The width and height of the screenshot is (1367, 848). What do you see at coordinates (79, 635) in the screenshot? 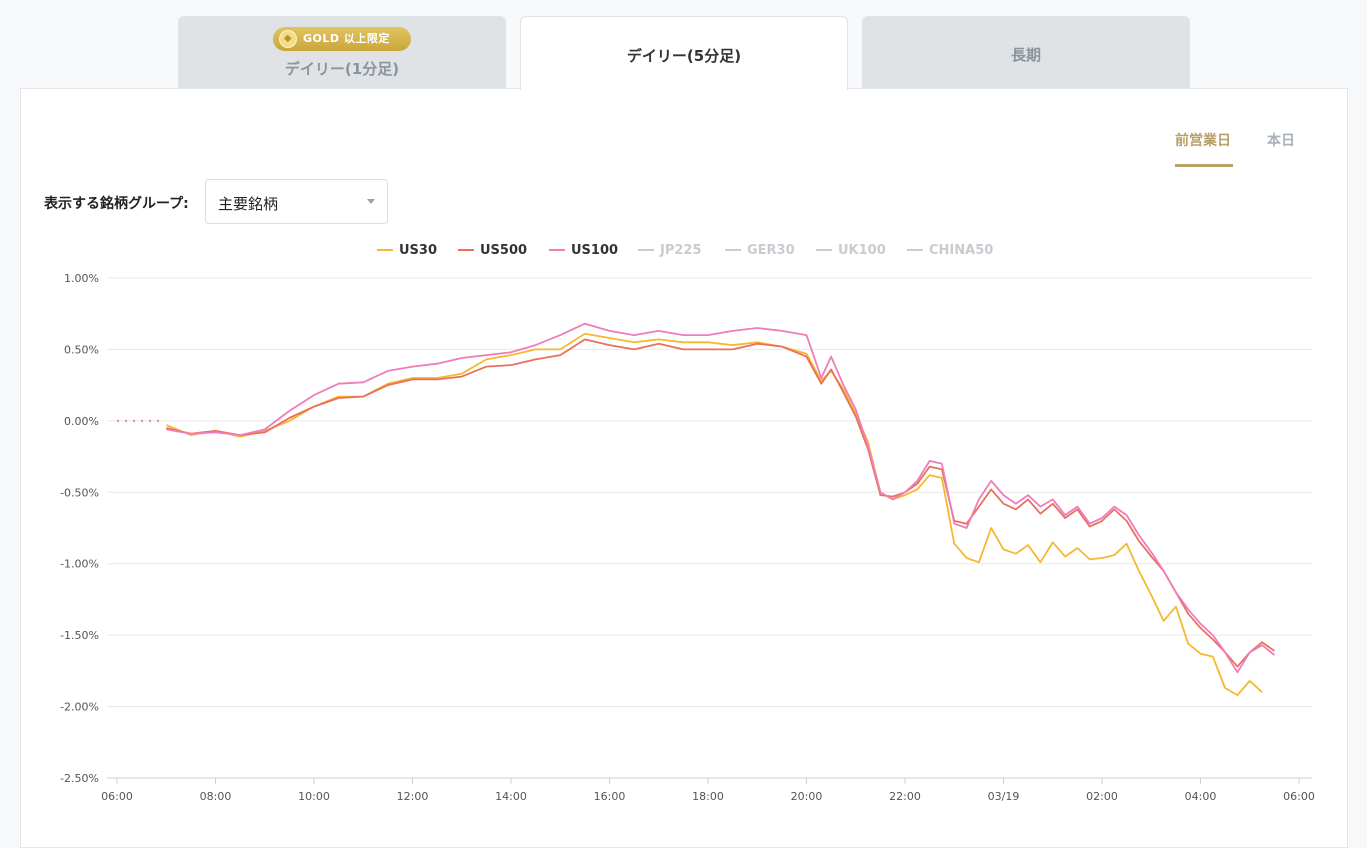
I see `y-tick-label: -1.50%` at bounding box center [79, 635].